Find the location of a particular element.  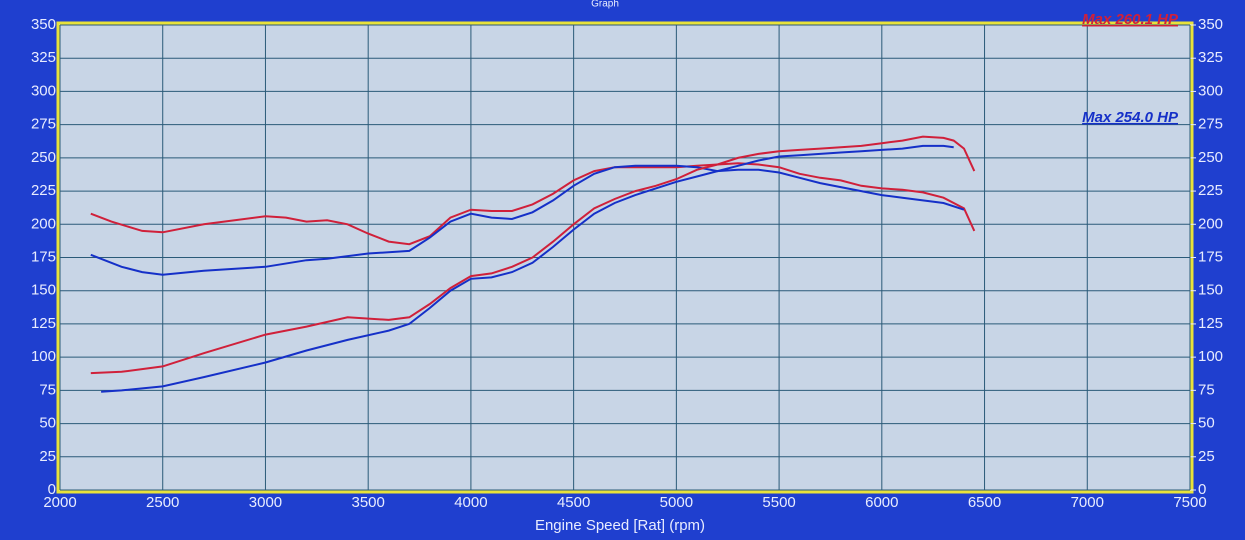

y-tick-label: 225 is located at coordinates (43, 190).